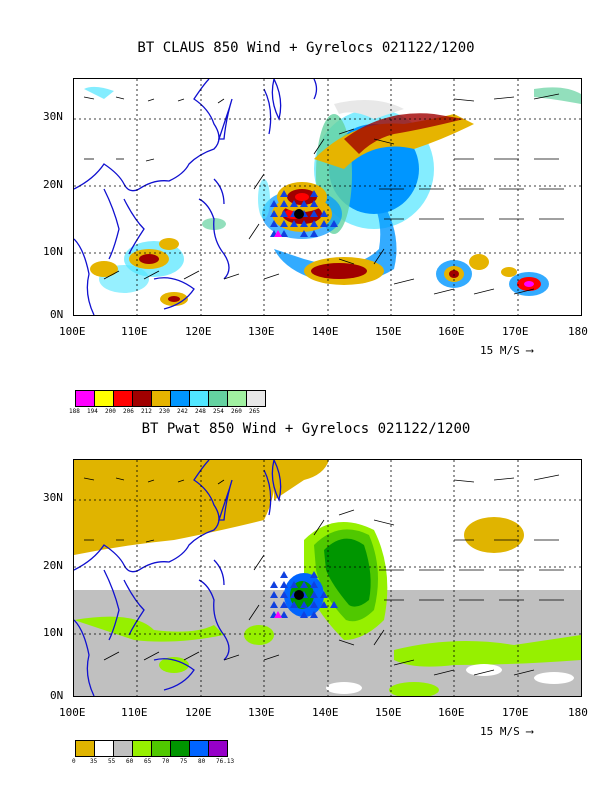 This screenshot has width=612, height=792. I want to click on legend-value: 265, so click(254, 411).